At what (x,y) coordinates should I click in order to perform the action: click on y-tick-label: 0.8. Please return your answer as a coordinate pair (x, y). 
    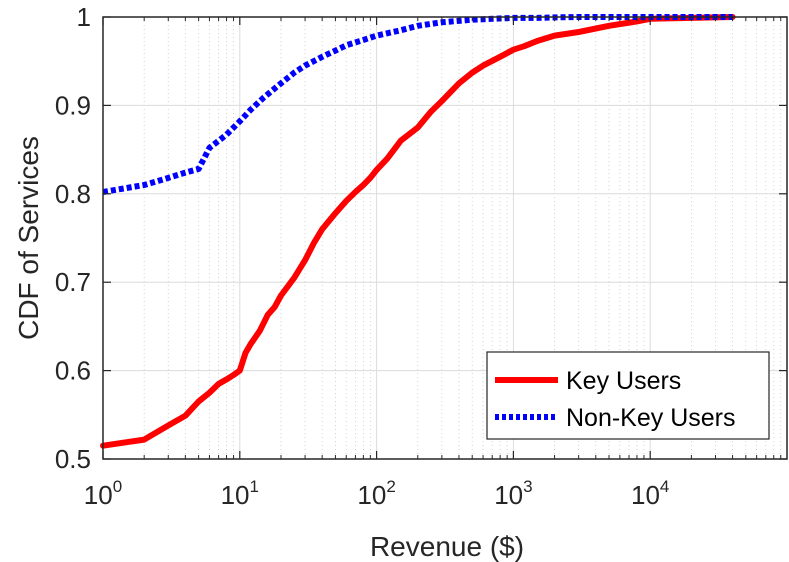
    Looking at the image, I should click on (73, 194).